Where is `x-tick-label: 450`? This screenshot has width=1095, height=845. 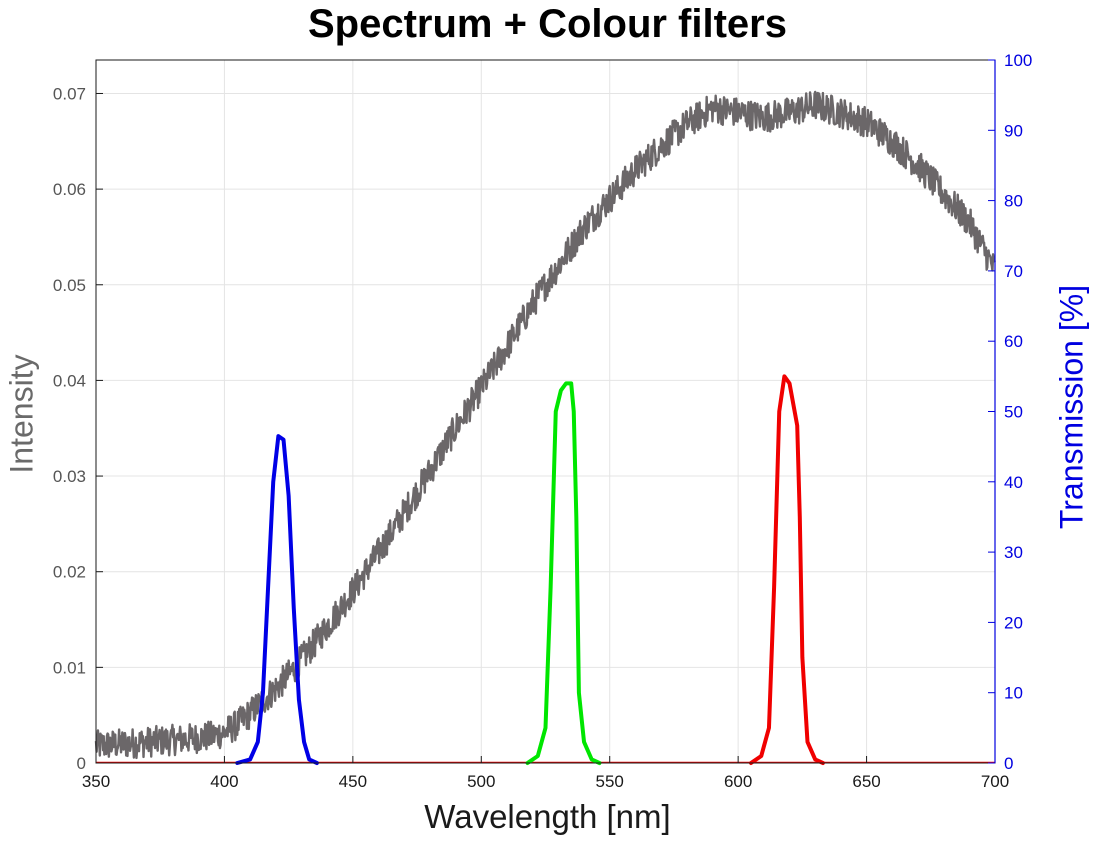
x-tick-label: 450 is located at coordinates (353, 781).